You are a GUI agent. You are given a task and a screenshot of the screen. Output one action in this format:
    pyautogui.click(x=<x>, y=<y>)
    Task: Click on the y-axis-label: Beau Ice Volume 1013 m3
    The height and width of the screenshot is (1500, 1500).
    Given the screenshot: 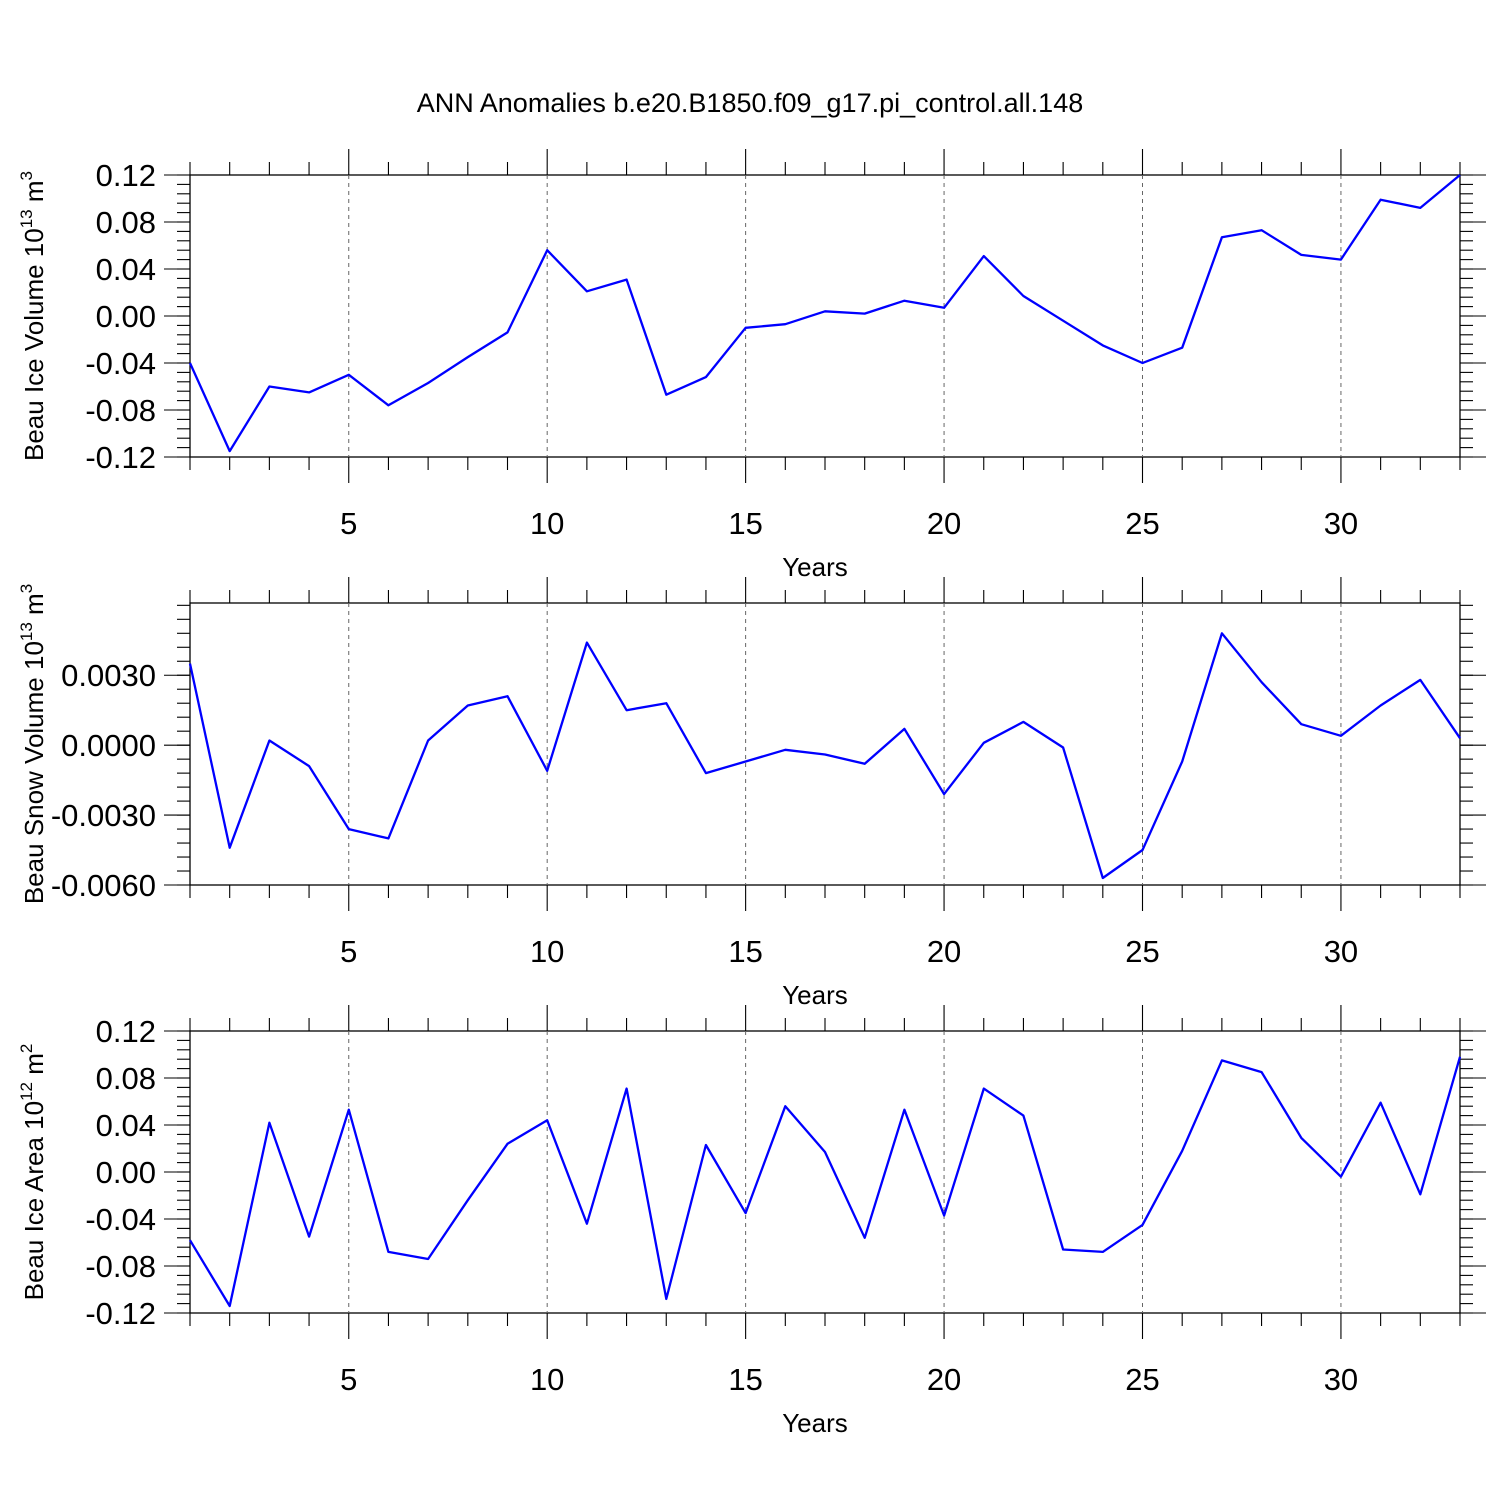 What is the action you would take?
    pyautogui.click(x=33, y=316)
    